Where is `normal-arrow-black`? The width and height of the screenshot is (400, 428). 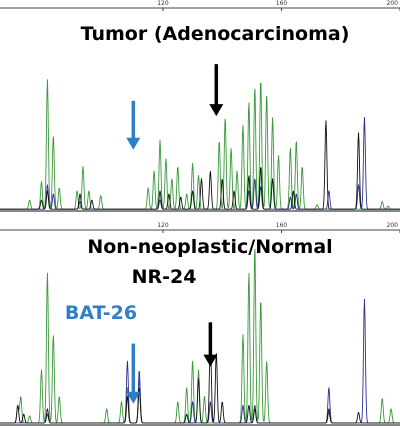 normal-arrow-black is located at coordinates (210, 344).